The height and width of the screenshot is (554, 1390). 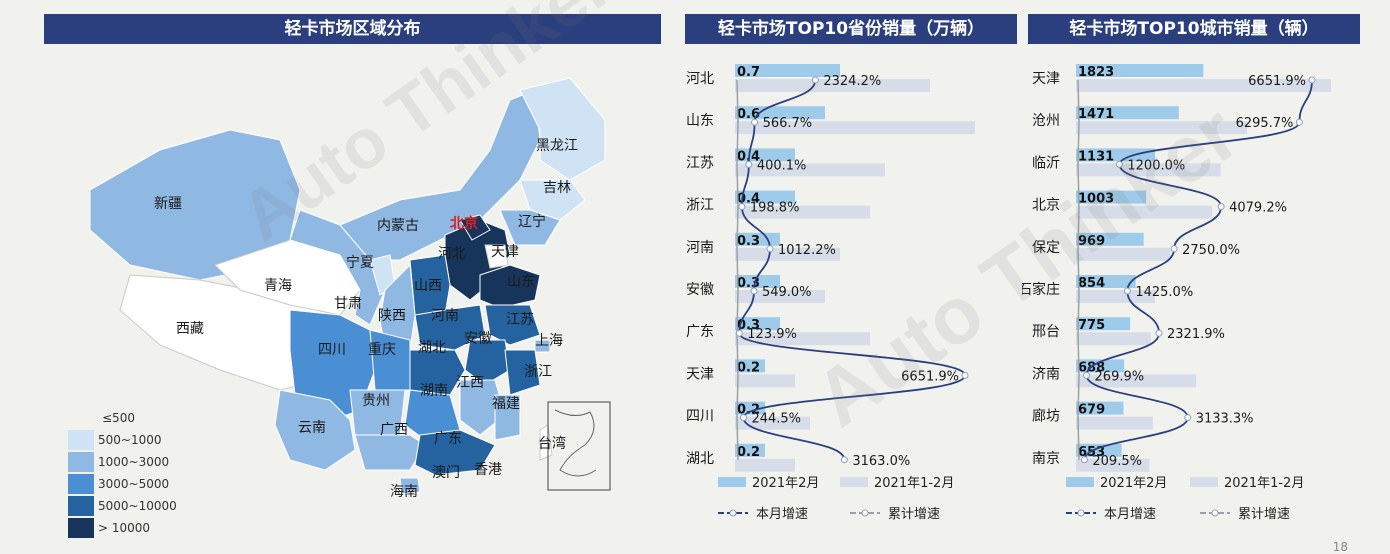 I want to click on region-yunnan, so click(x=315, y=430).